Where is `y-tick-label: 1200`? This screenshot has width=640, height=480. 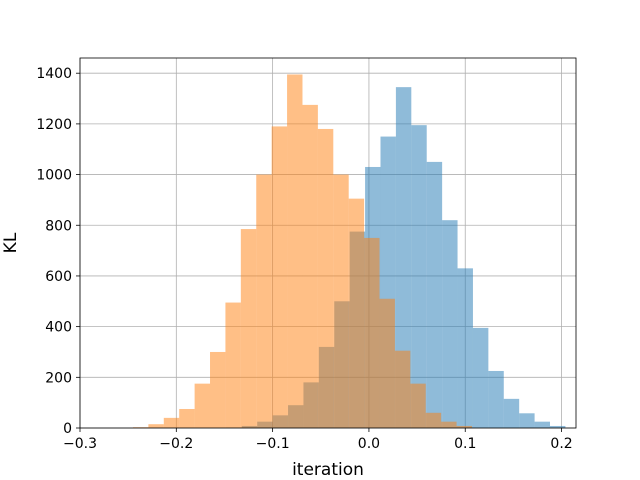
y-tick-label: 1200 is located at coordinates (54, 125).